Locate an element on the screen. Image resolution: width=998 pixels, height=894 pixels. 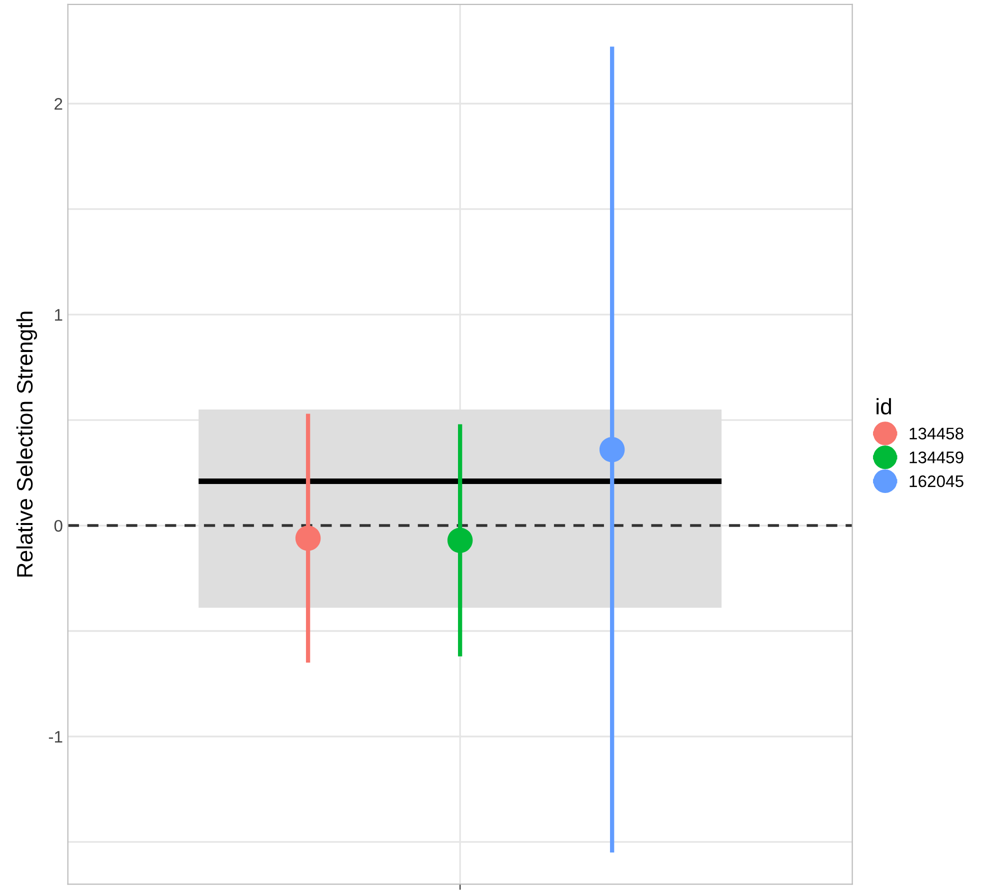
legend-label: 134458 is located at coordinates (937, 434).